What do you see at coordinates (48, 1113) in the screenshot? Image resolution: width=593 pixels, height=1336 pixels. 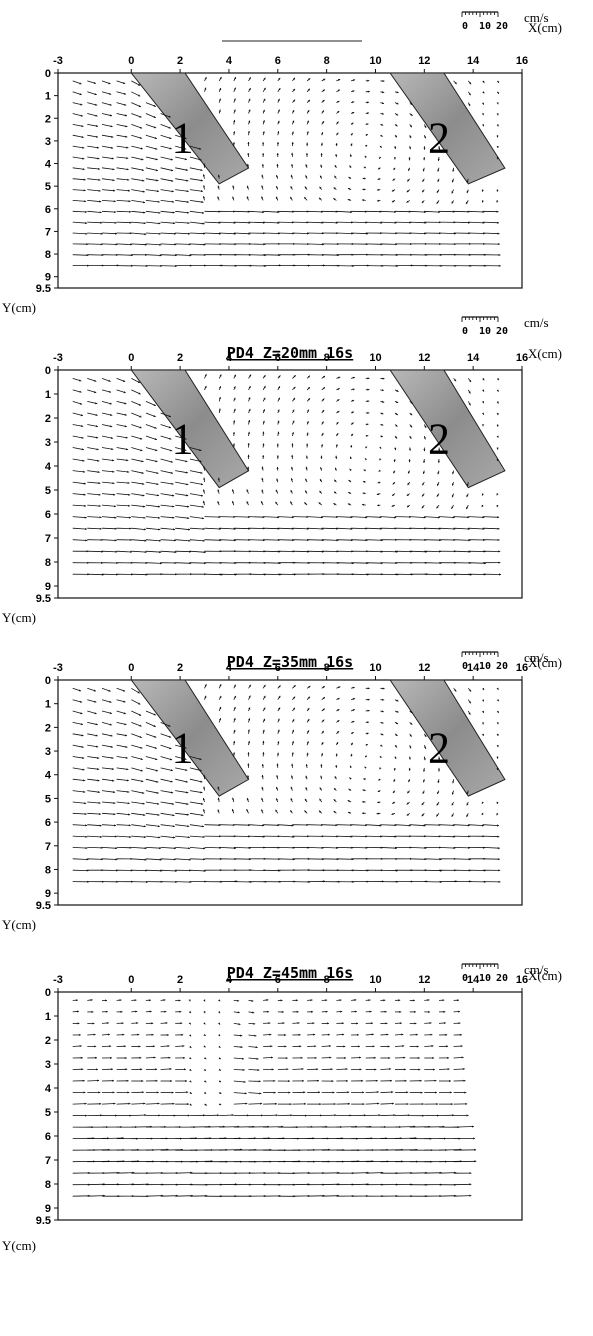 I see `y-tick-label: 5` at bounding box center [48, 1113].